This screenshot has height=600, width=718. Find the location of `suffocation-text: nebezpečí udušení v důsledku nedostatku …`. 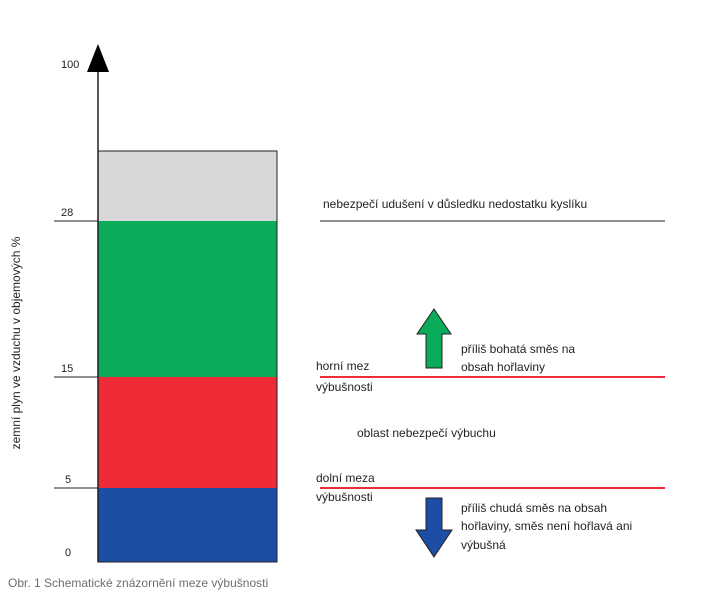

suffocation-text: nebezpečí udušení v důsledku nedostatku … is located at coordinates (455, 204).